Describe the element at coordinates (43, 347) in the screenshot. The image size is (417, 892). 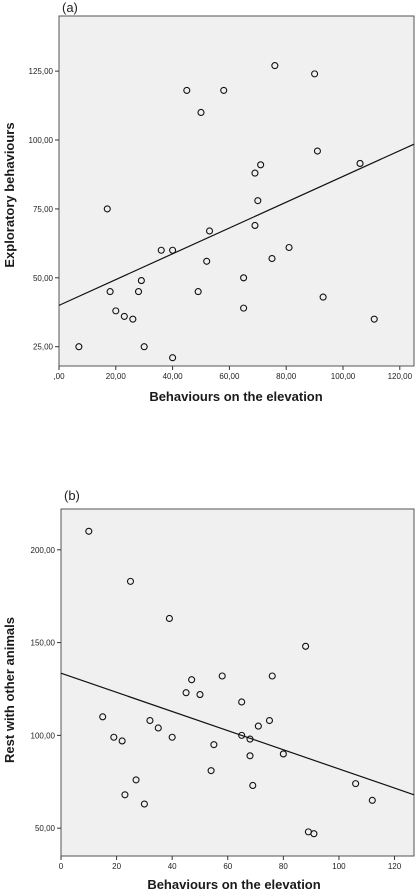
I see `y-tick-label: 25,00` at that location.